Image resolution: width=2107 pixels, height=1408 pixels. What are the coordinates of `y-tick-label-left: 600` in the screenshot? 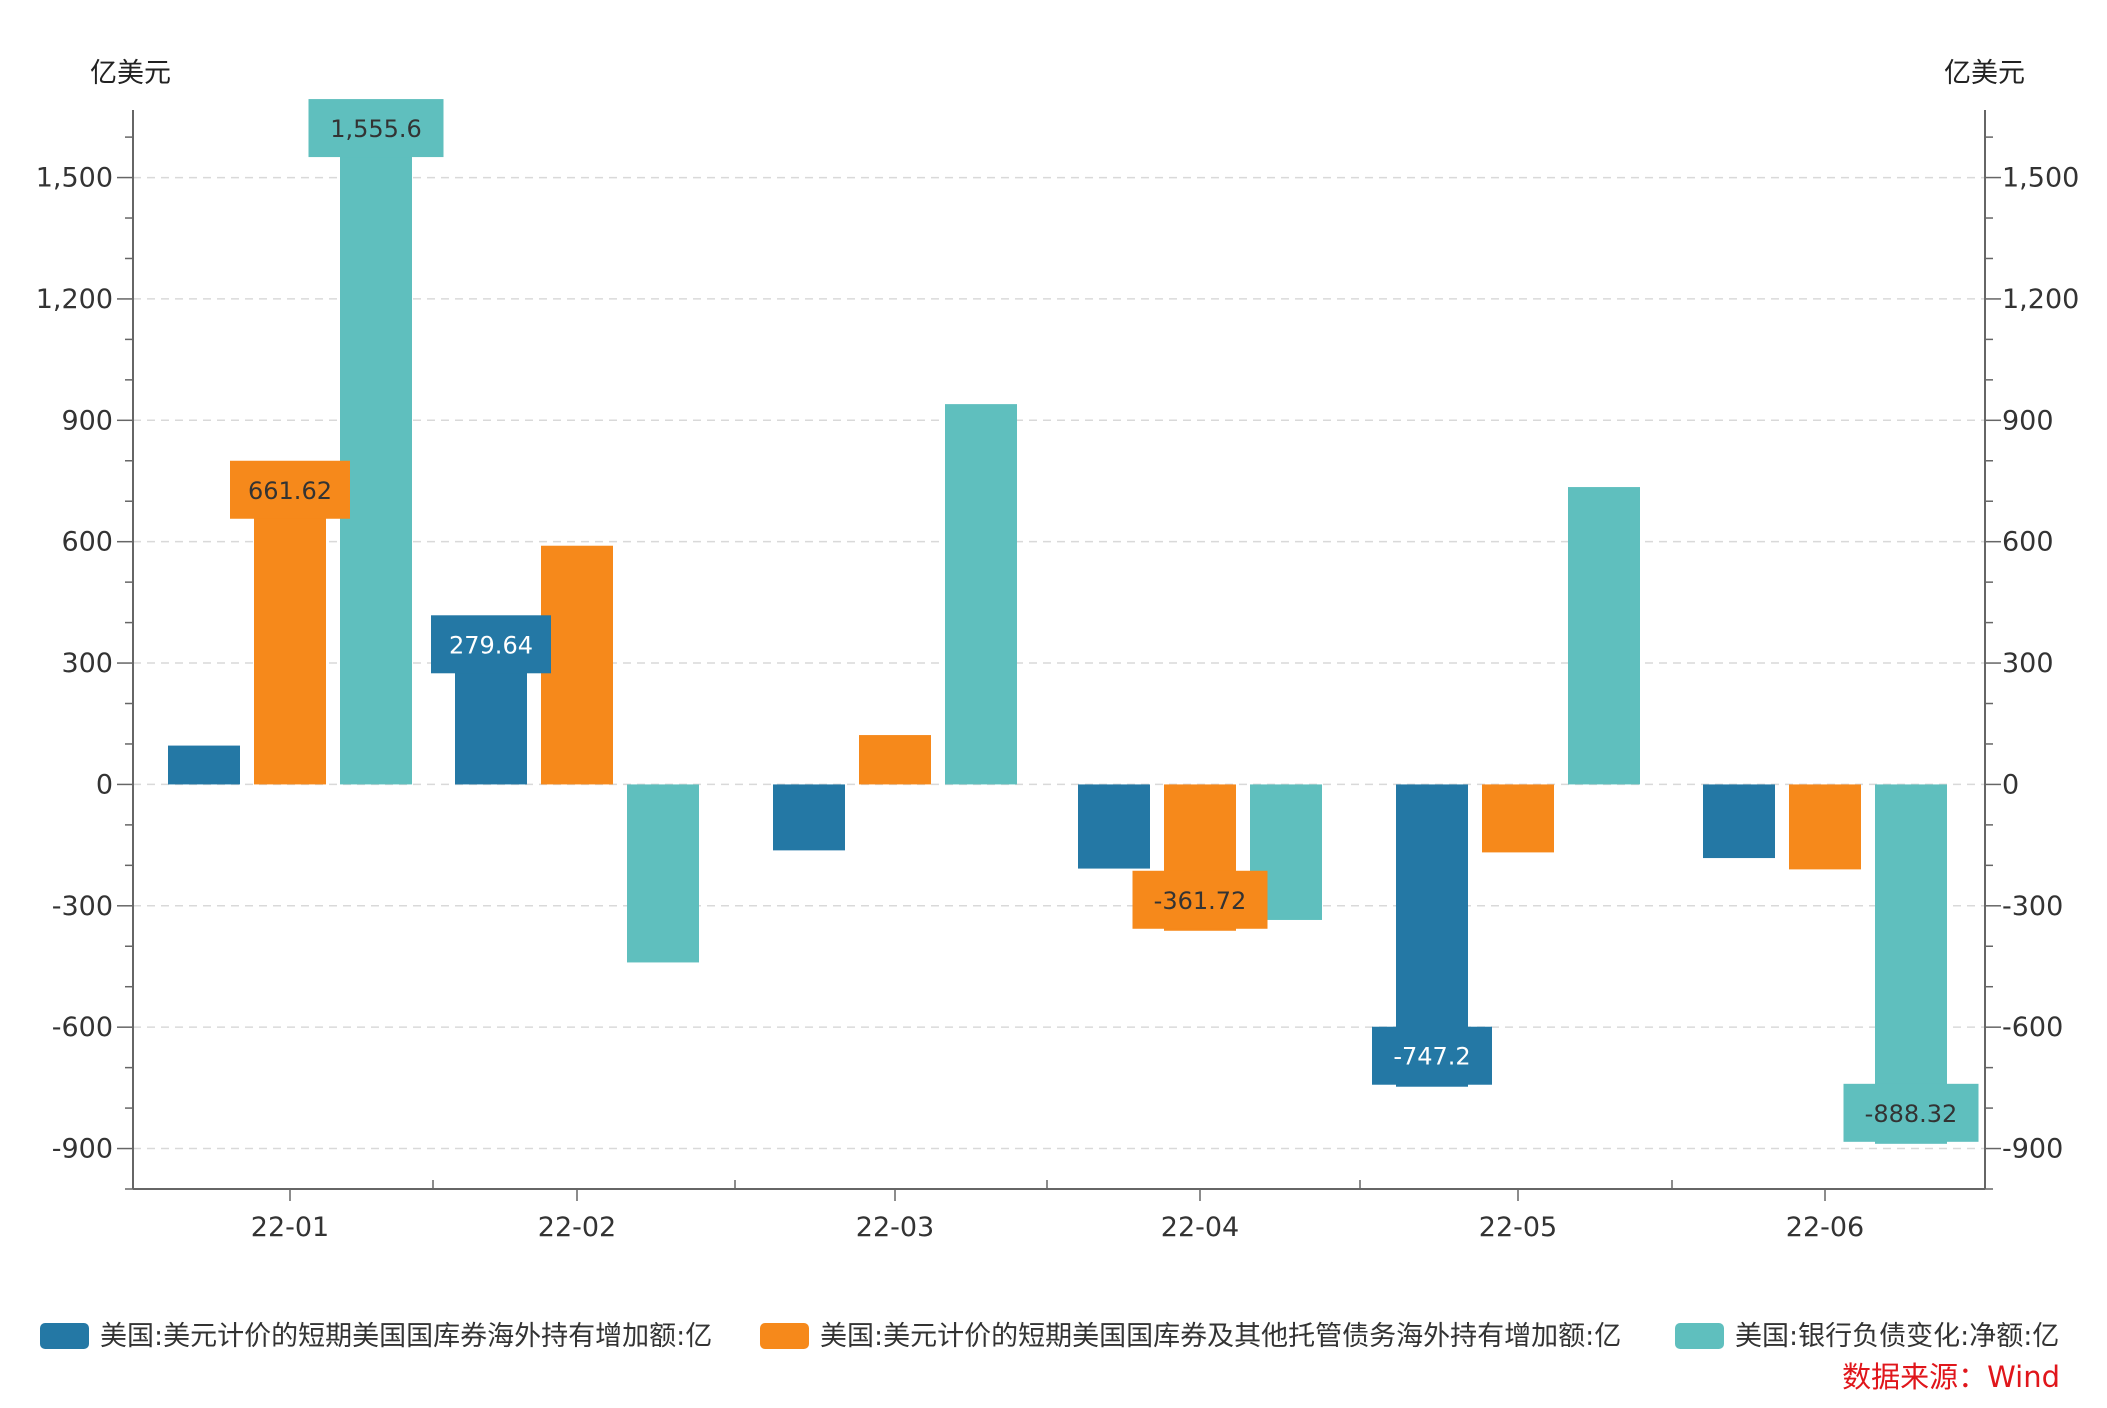 It's located at (87, 542).